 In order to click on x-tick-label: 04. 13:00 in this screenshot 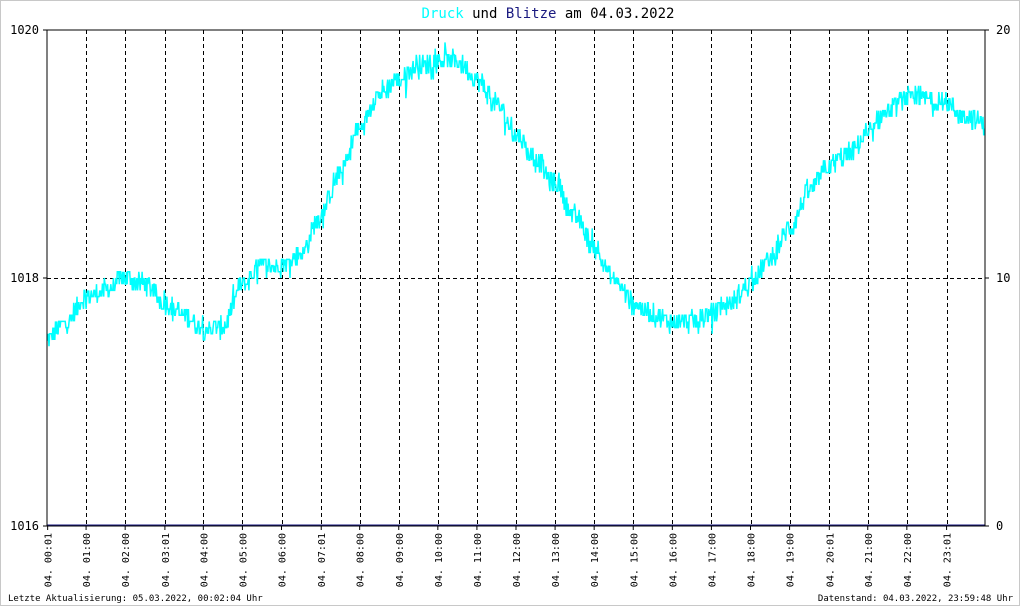, I will do `click(556, 560)`.